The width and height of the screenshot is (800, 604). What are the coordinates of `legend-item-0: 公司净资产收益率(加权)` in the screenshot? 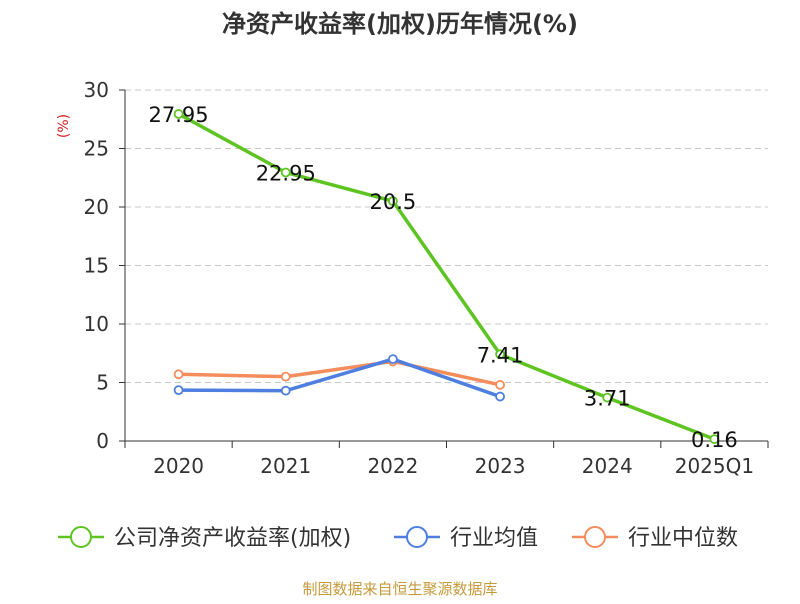 It's located at (204, 538).